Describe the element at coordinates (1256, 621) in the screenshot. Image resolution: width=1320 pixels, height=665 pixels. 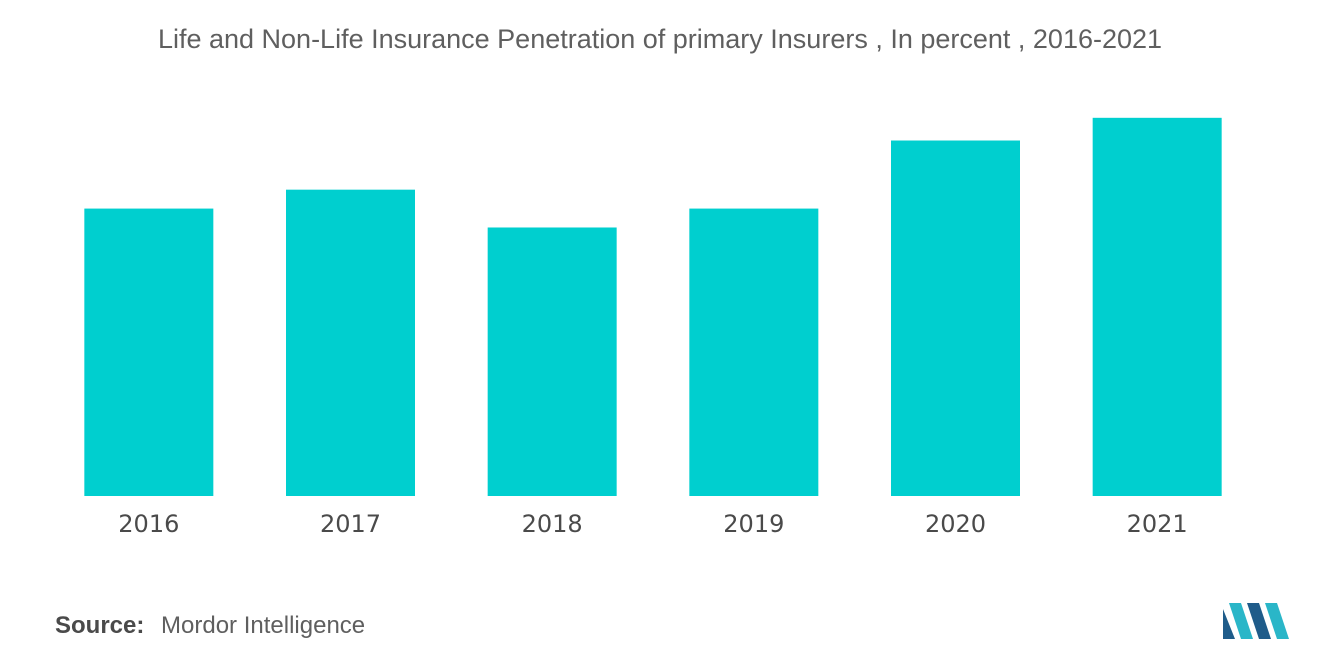
I see `mordor-intelligence-logo-icon` at that location.